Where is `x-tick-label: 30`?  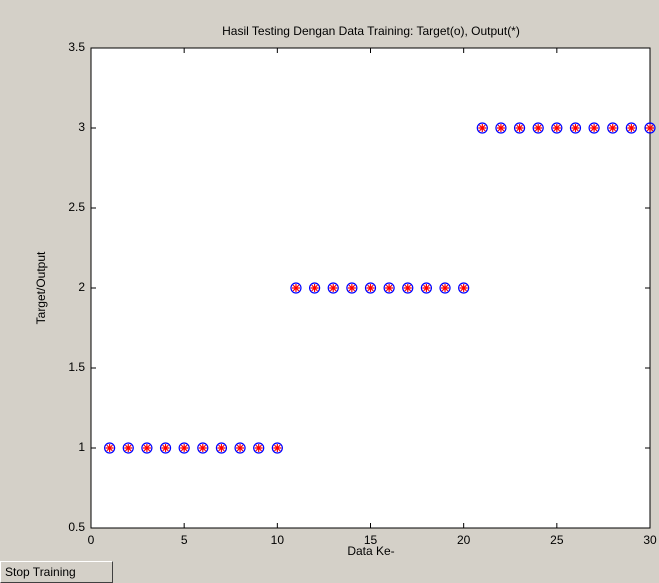
x-tick-label: 30 is located at coordinates (650, 540).